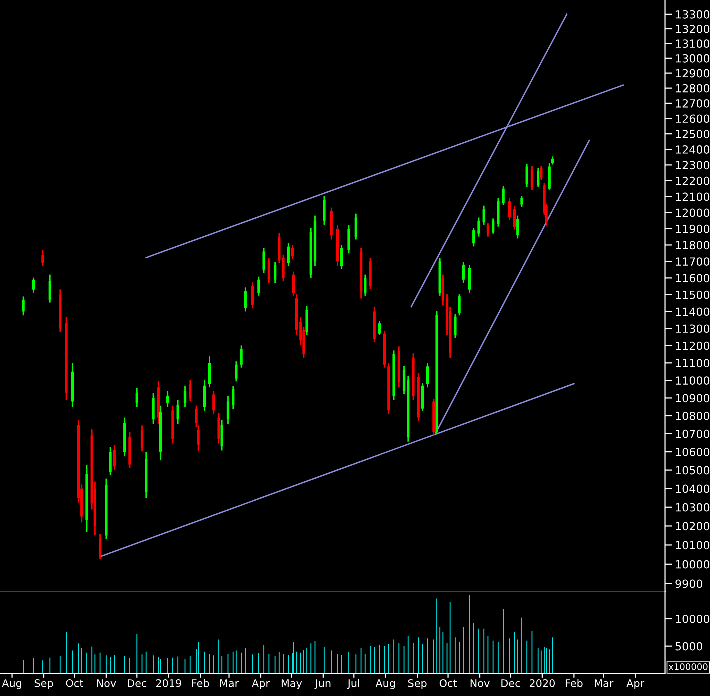  Describe the element at coordinates (693, 14) in the screenshot. I see `y-tick-label: 13300` at that location.